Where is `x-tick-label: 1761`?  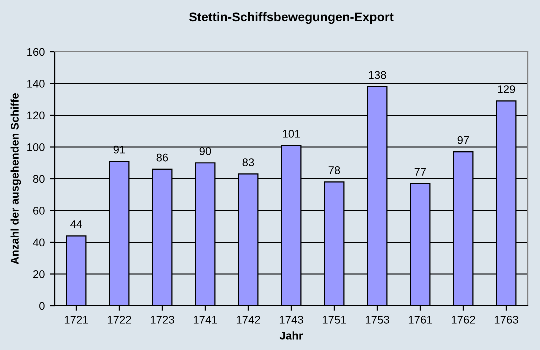 x-tick-label: 1761 is located at coordinates (420, 320).